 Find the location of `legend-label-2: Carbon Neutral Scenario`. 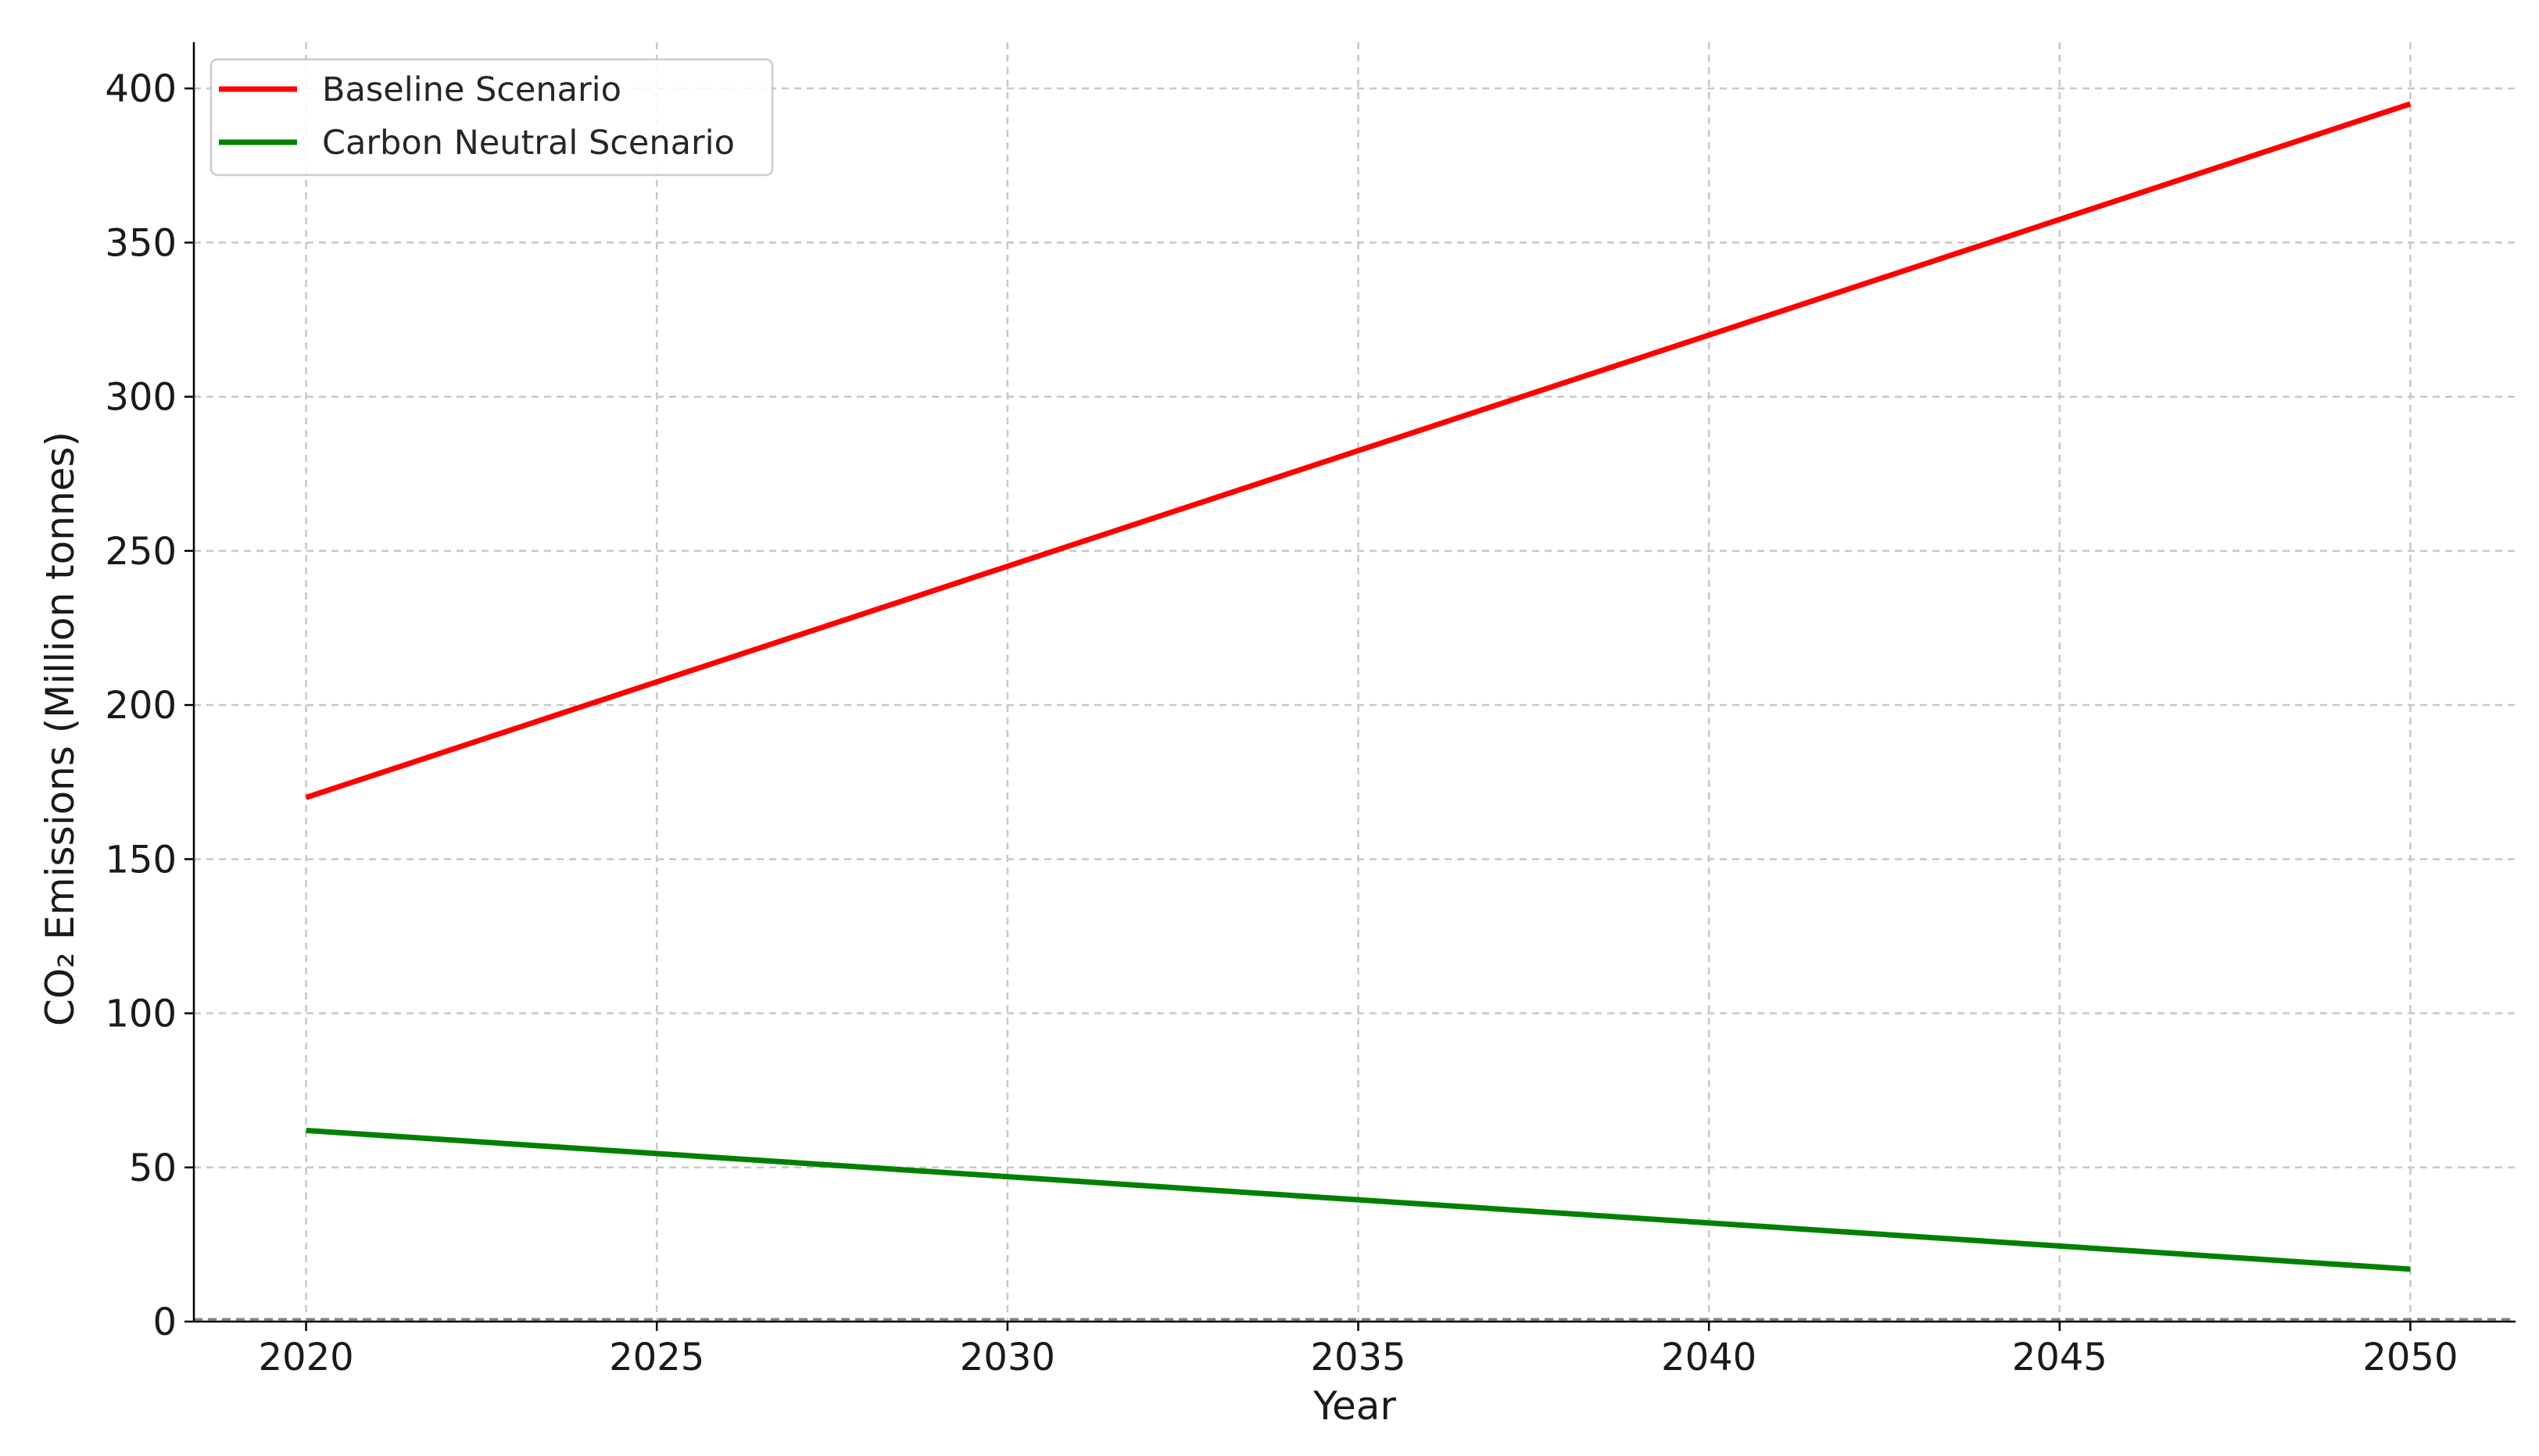

legend-label-2: Carbon Neutral Scenario is located at coordinates (528, 143).